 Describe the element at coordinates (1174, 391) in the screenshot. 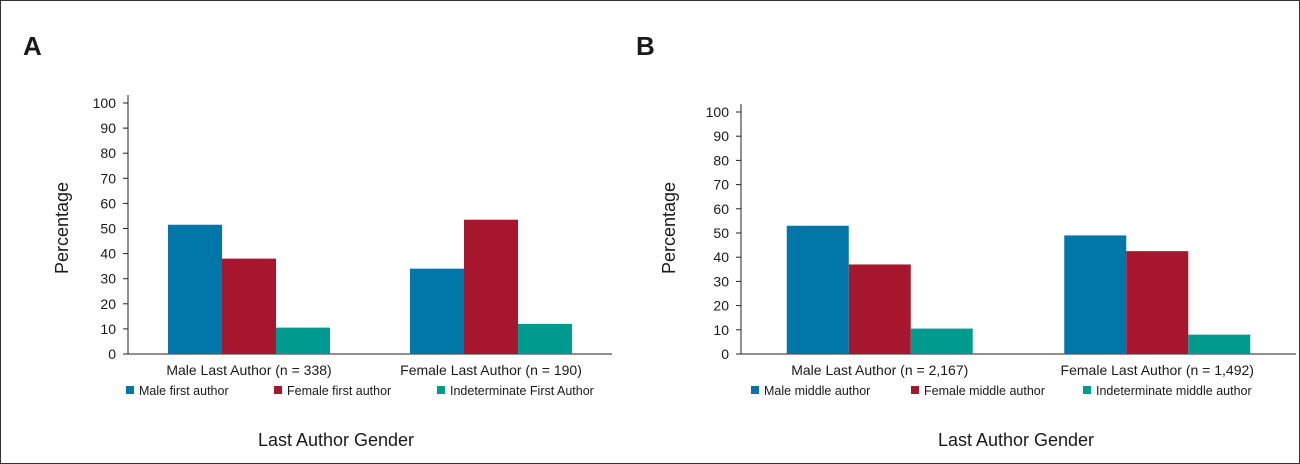

I see `legend-label: Indeterminate middle author` at that location.